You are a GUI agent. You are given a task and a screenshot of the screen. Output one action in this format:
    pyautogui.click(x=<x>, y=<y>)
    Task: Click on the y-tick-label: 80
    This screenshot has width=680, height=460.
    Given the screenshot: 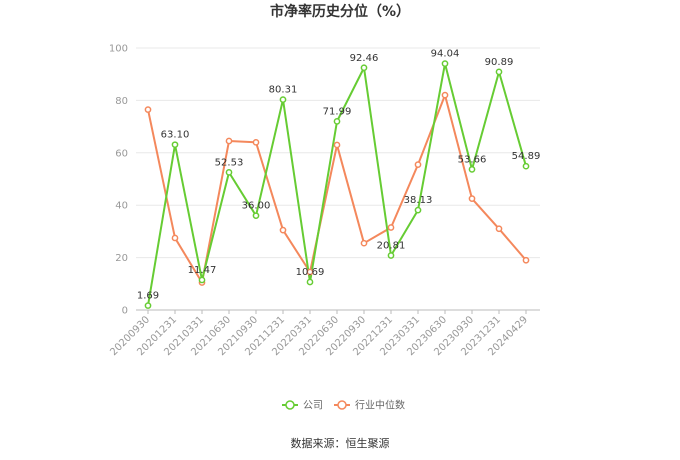 What is the action you would take?
    pyautogui.click(x=121, y=101)
    